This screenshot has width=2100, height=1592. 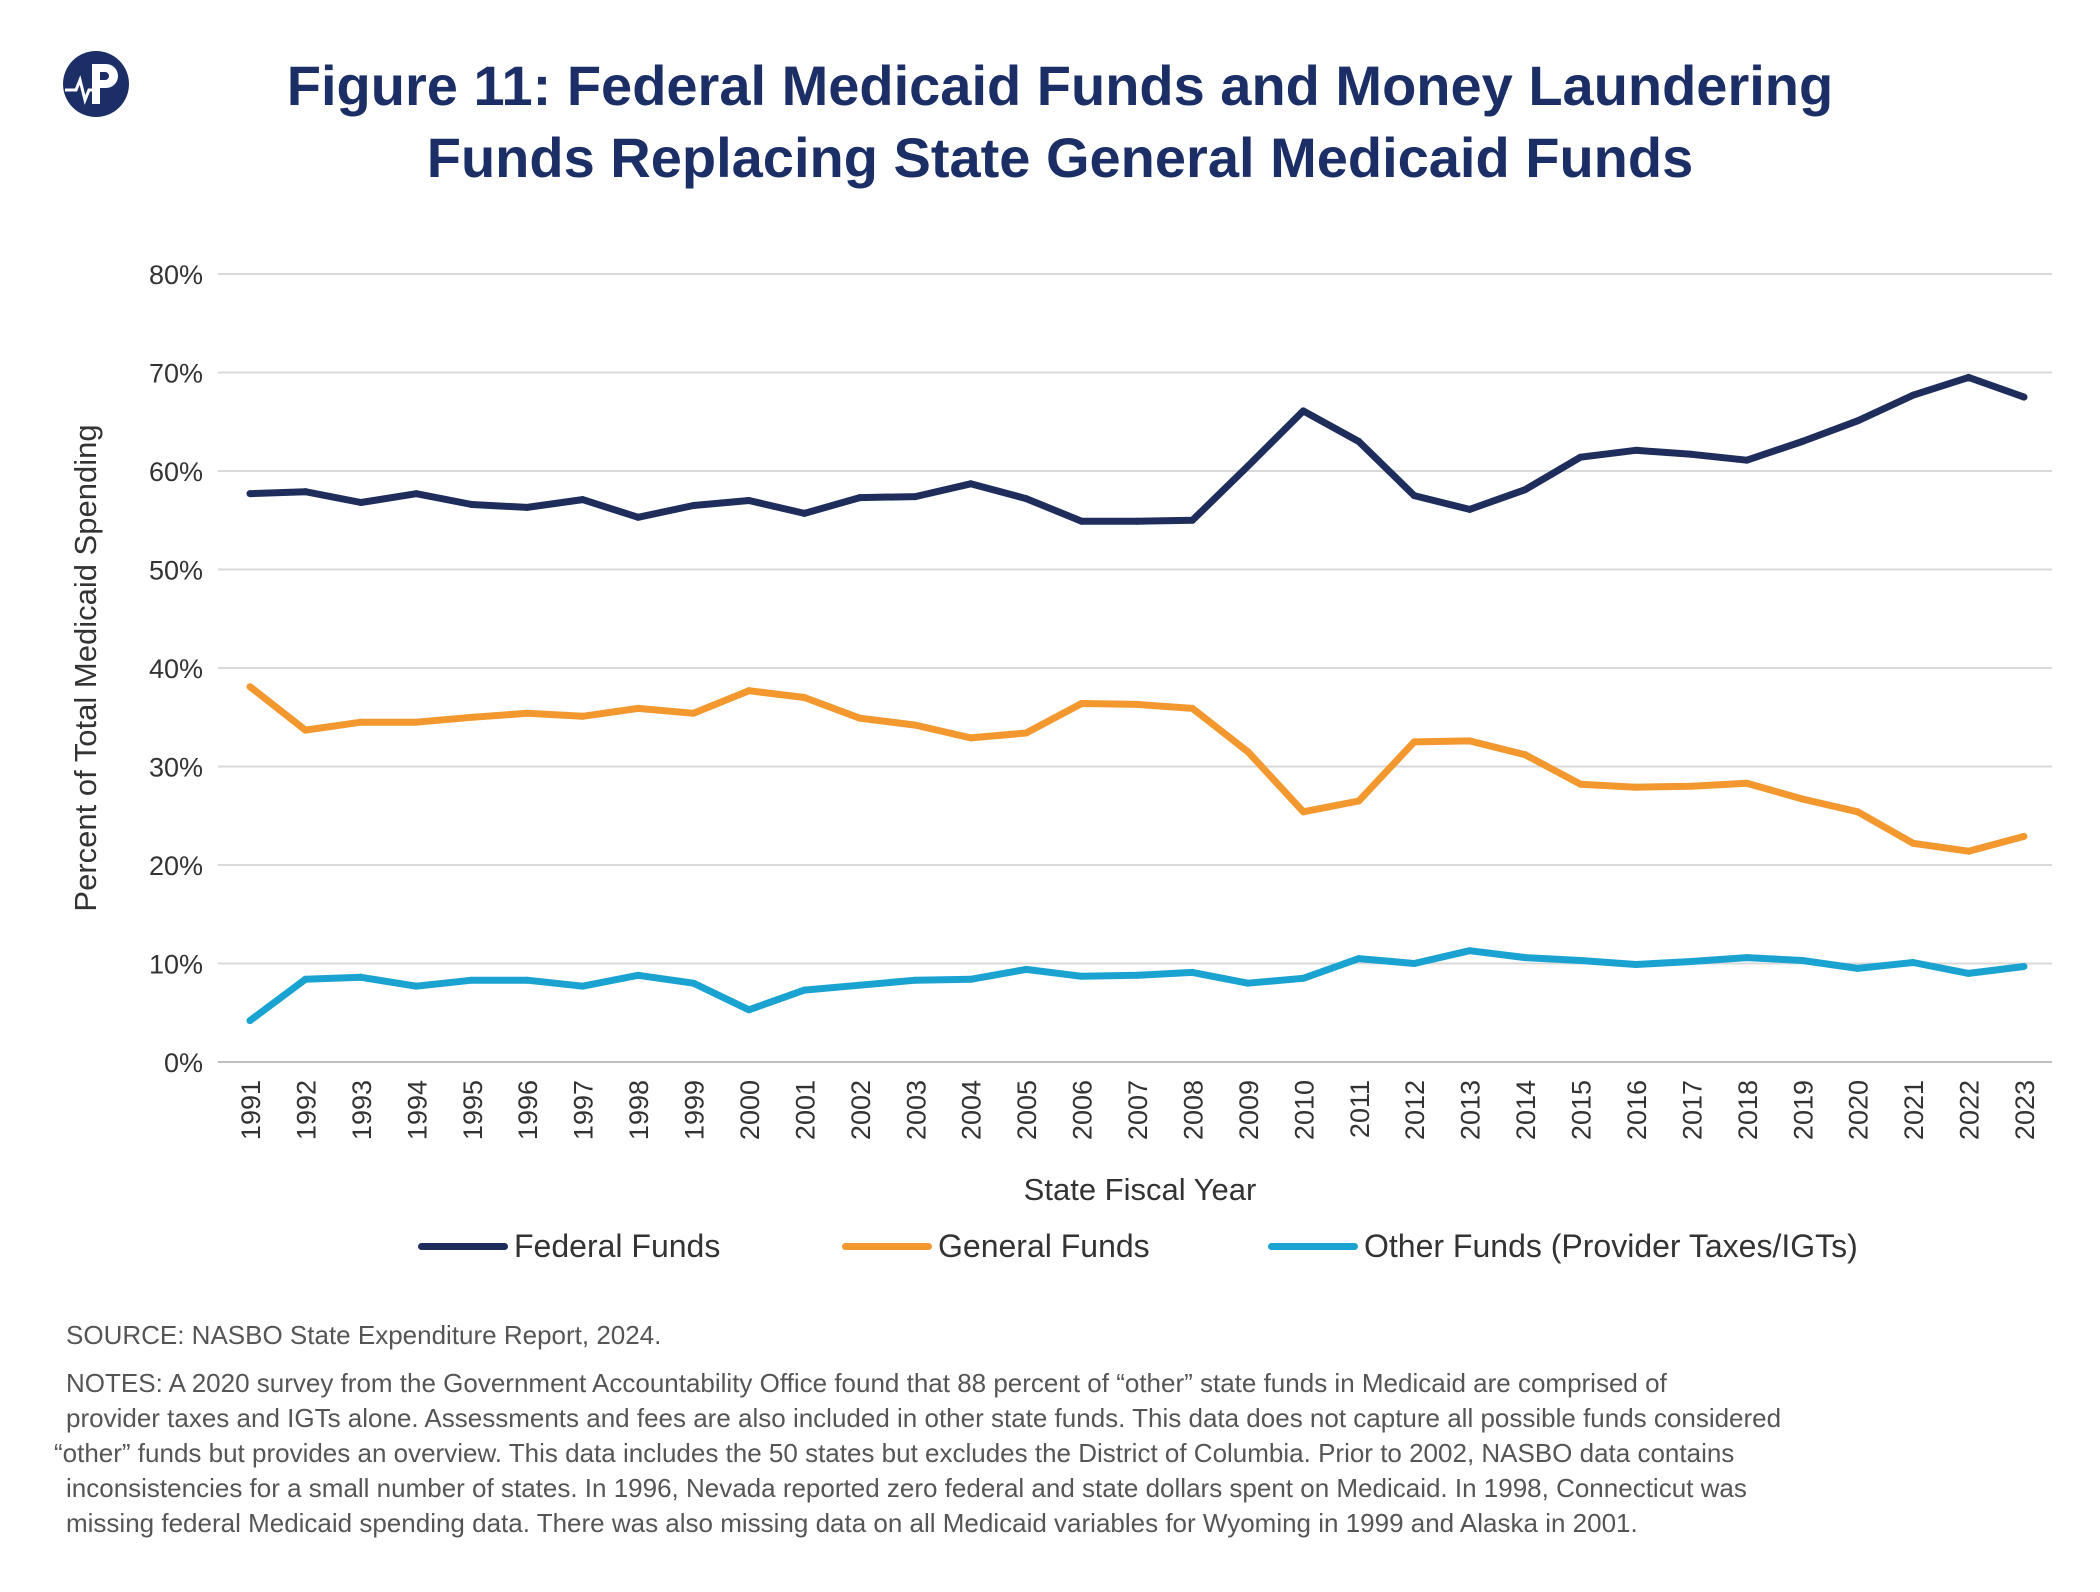 What do you see at coordinates (176, 768) in the screenshot?
I see `y-tick-label: 30%` at bounding box center [176, 768].